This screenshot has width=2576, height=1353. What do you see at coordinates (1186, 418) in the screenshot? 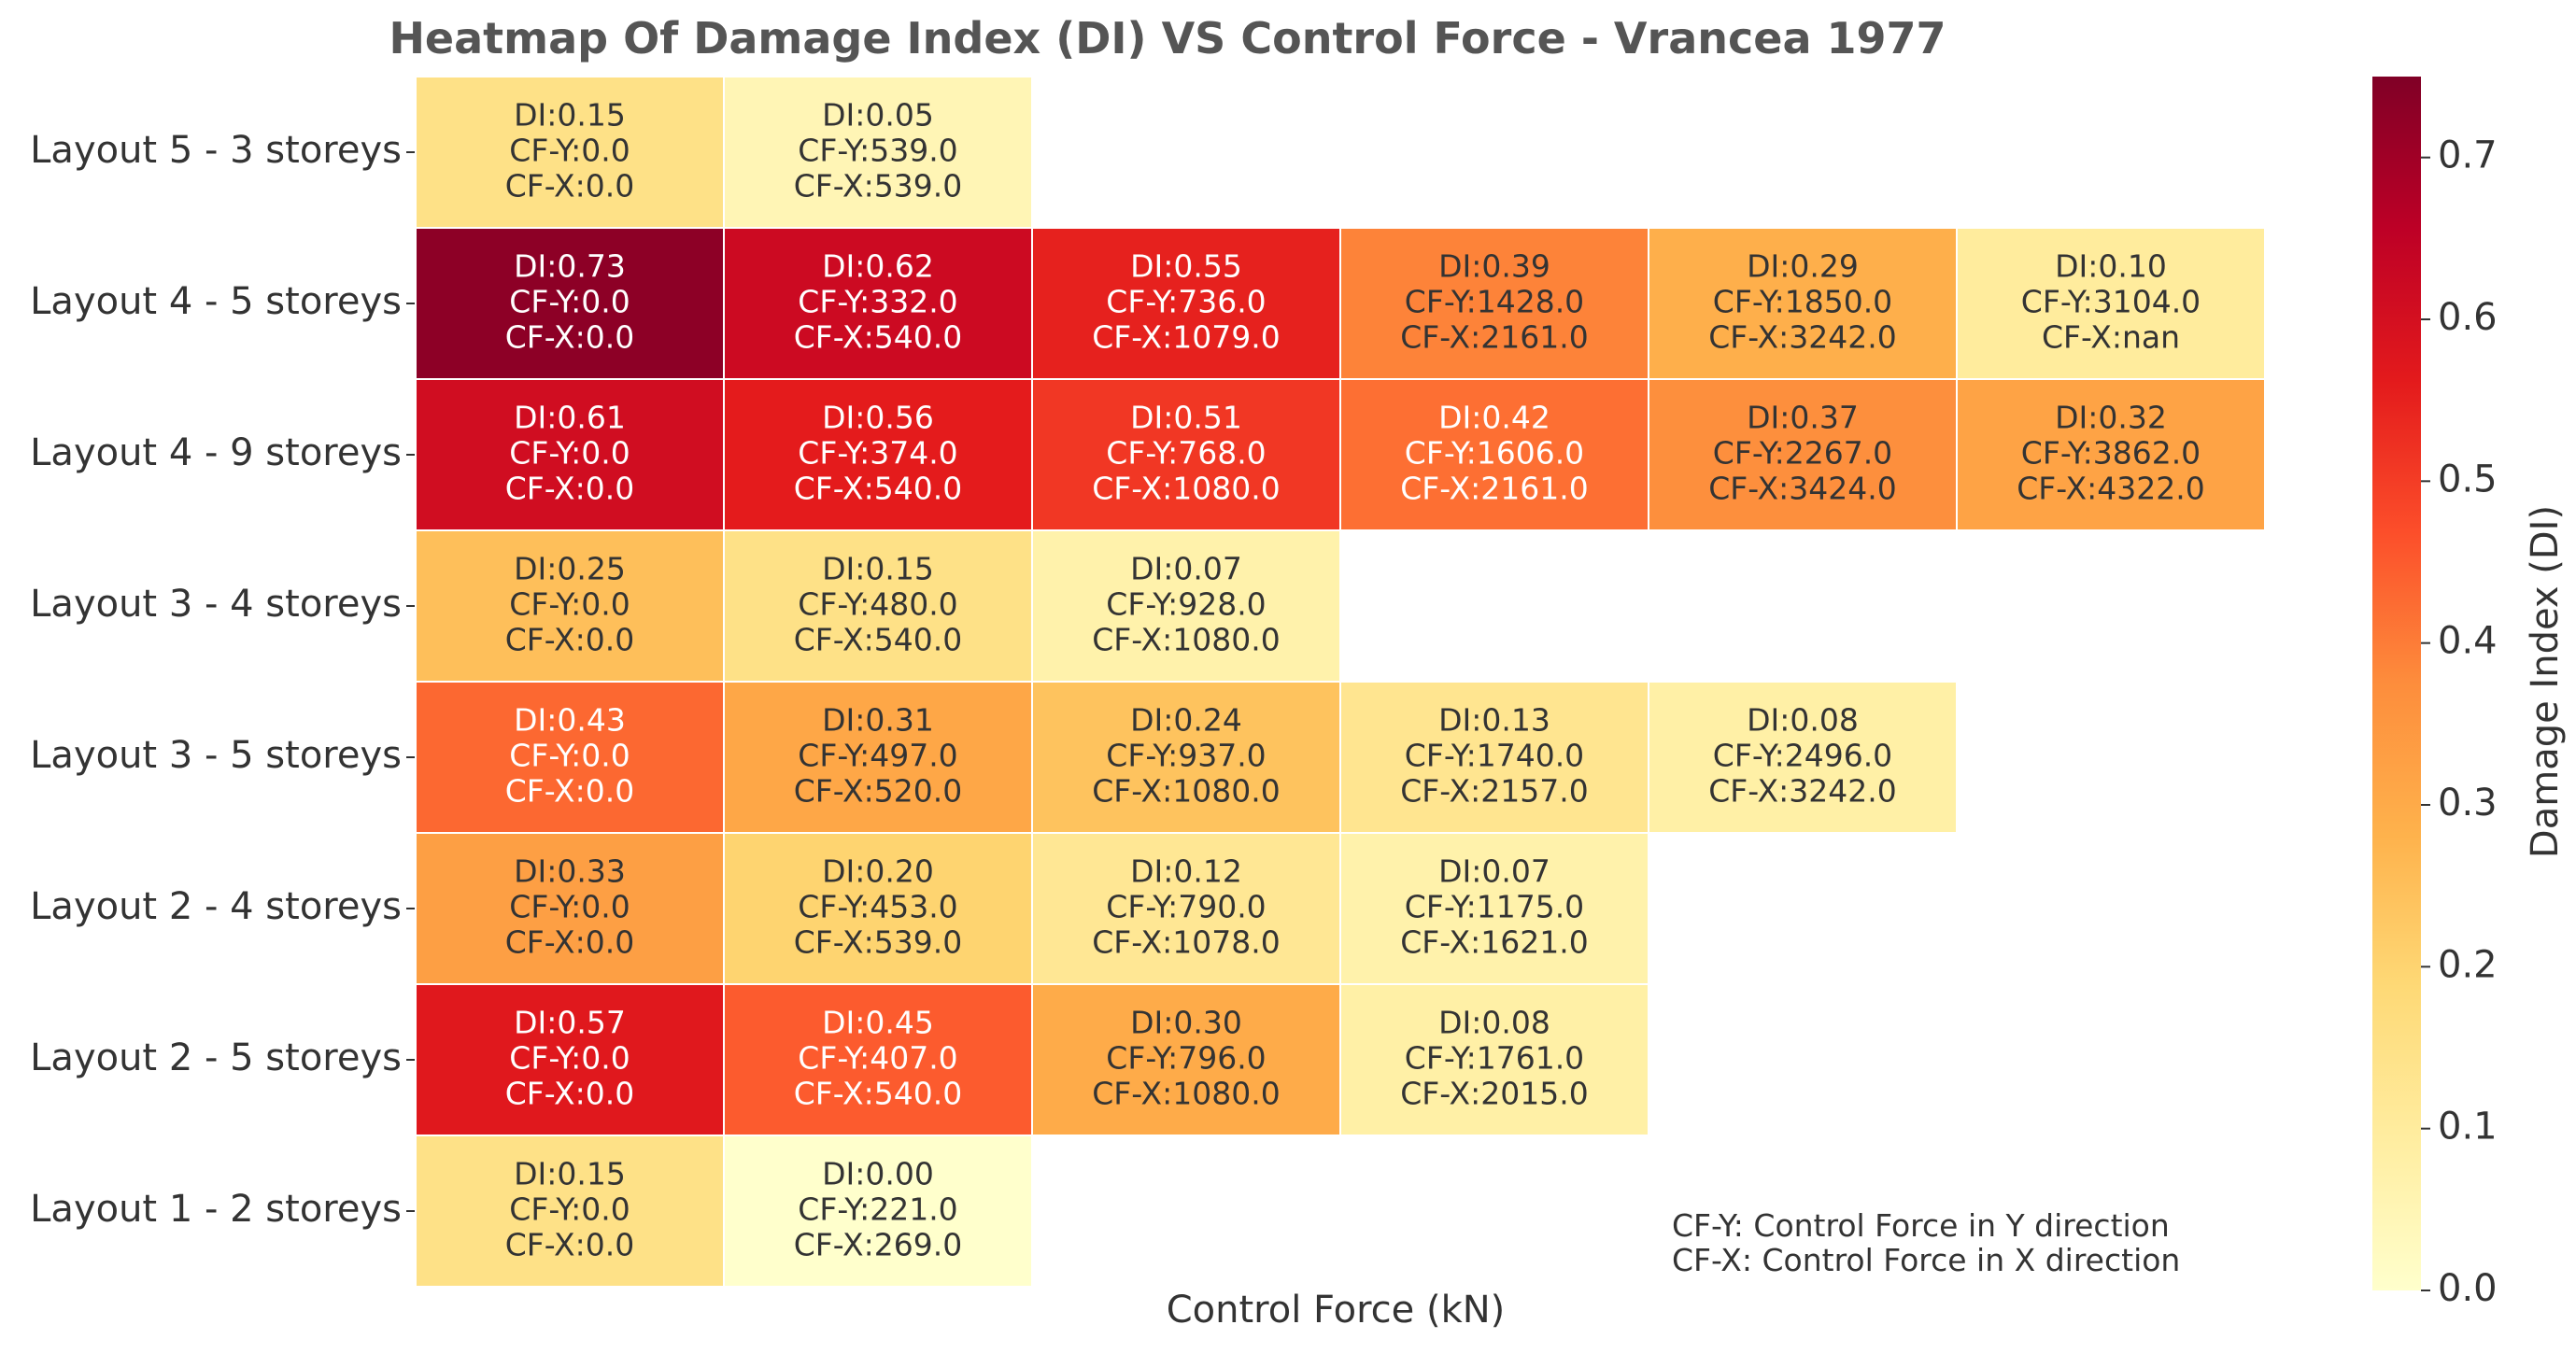
I see `cell-label: DI:0.51` at bounding box center [1186, 418].